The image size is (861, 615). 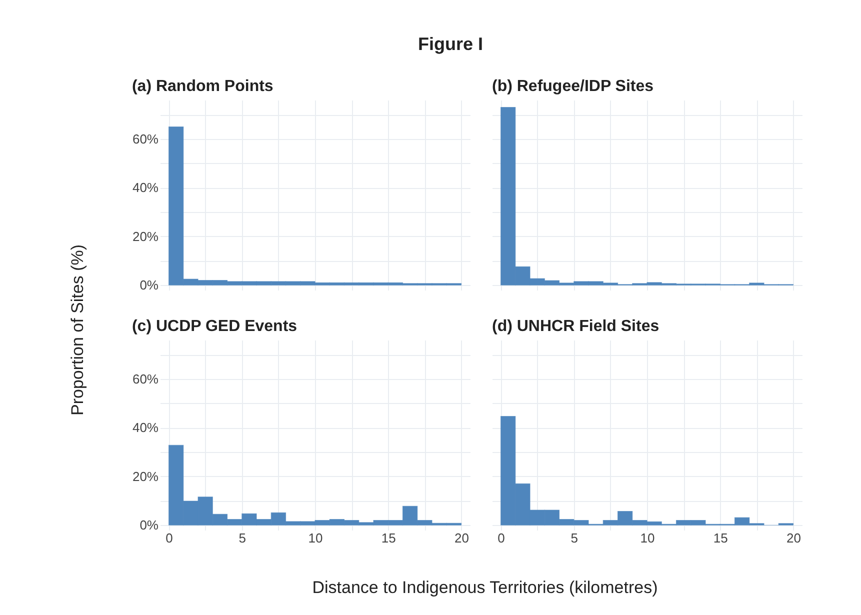 I want to click on chart-title: (c) UCDP GED Events, so click(x=215, y=326).